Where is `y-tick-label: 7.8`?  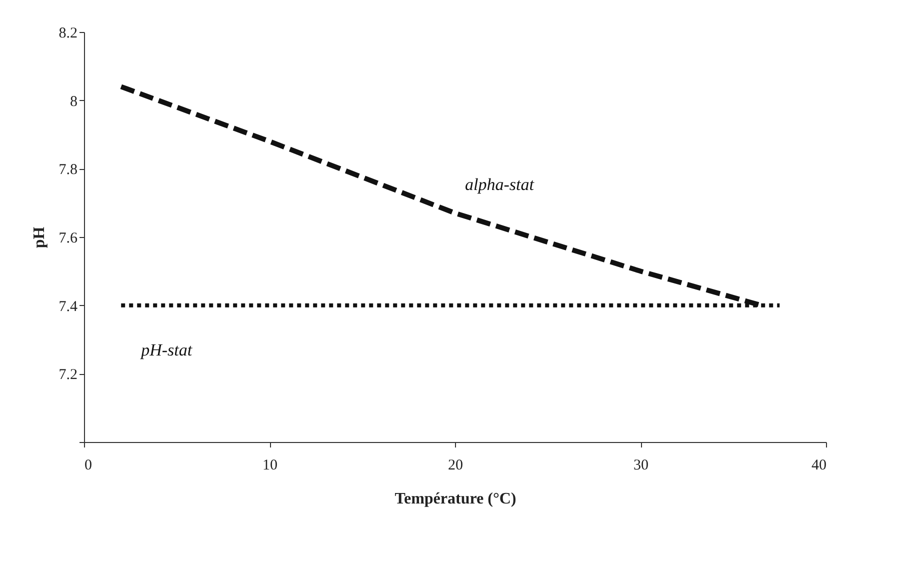 y-tick-label: 7.8 is located at coordinates (68, 170).